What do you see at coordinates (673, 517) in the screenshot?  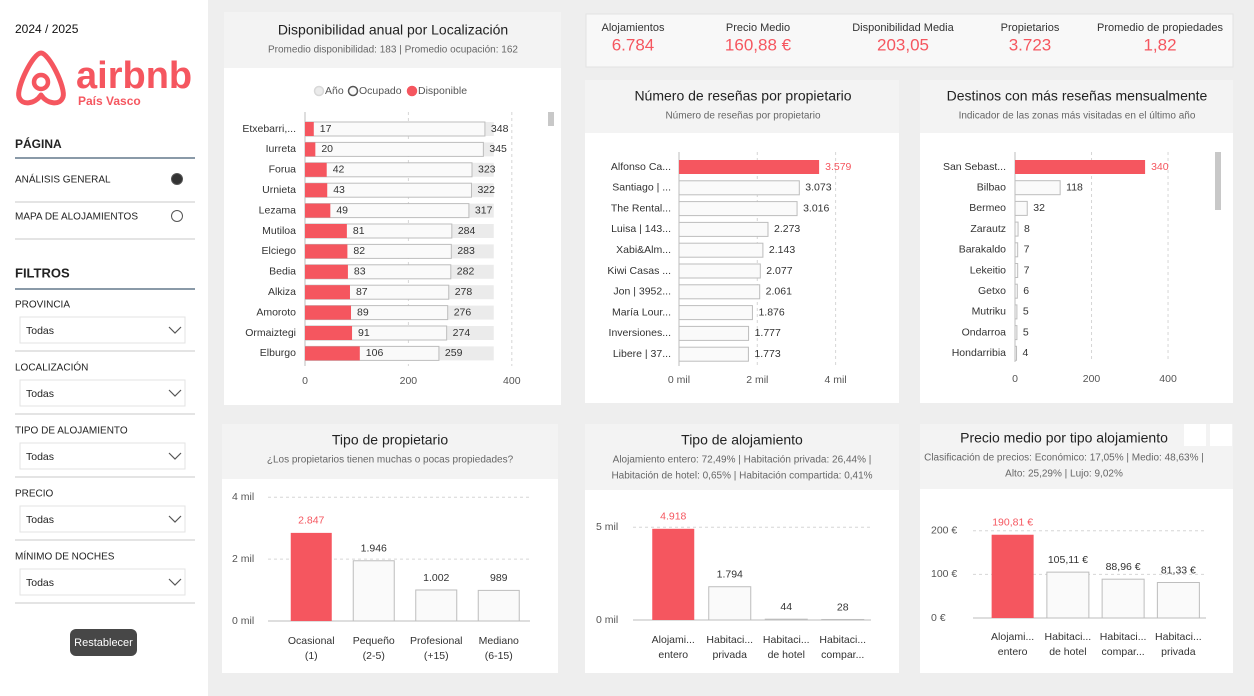 I see `data-label: 4.918` at bounding box center [673, 517].